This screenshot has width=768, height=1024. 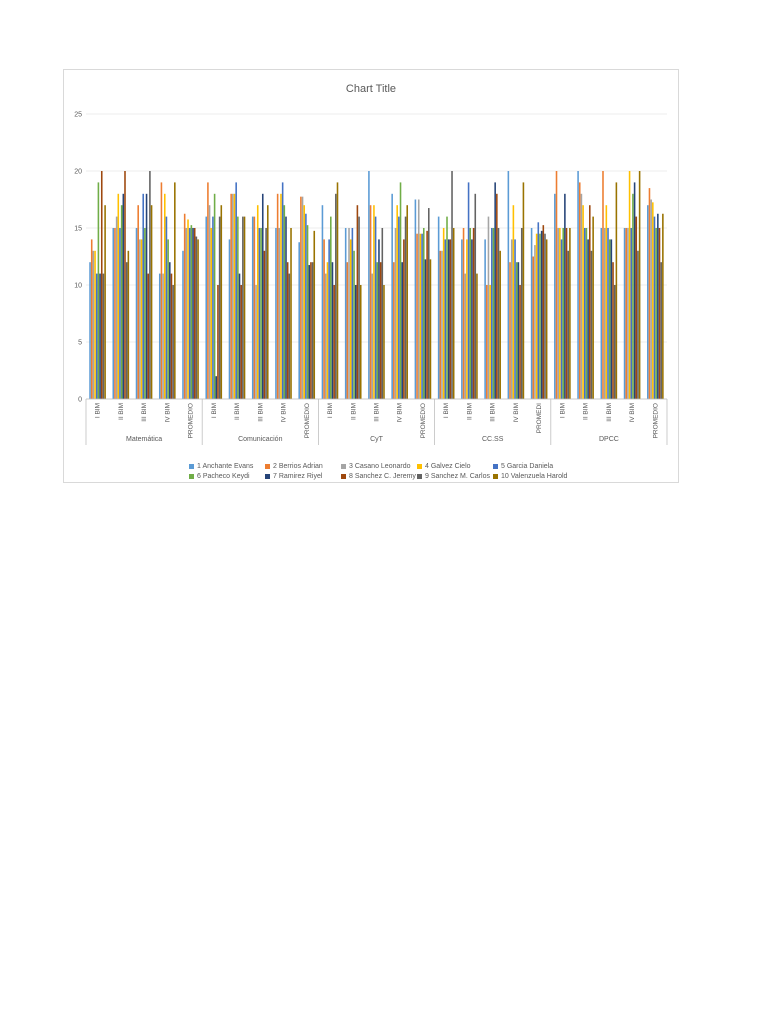 I want to click on legend-item: 8 Sanchez C. Jeremy, so click(x=379, y=476).